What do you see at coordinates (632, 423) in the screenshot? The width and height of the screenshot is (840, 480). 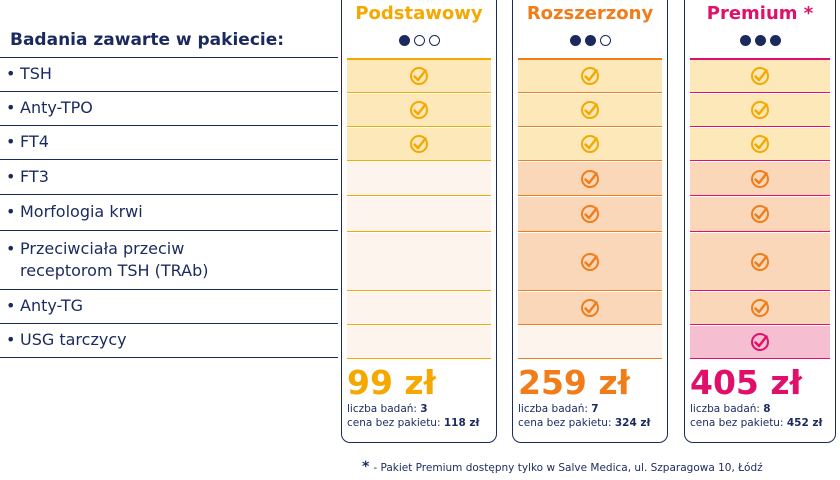 I see `noprice-value: 324 zł` at bounding box center [632, 423].